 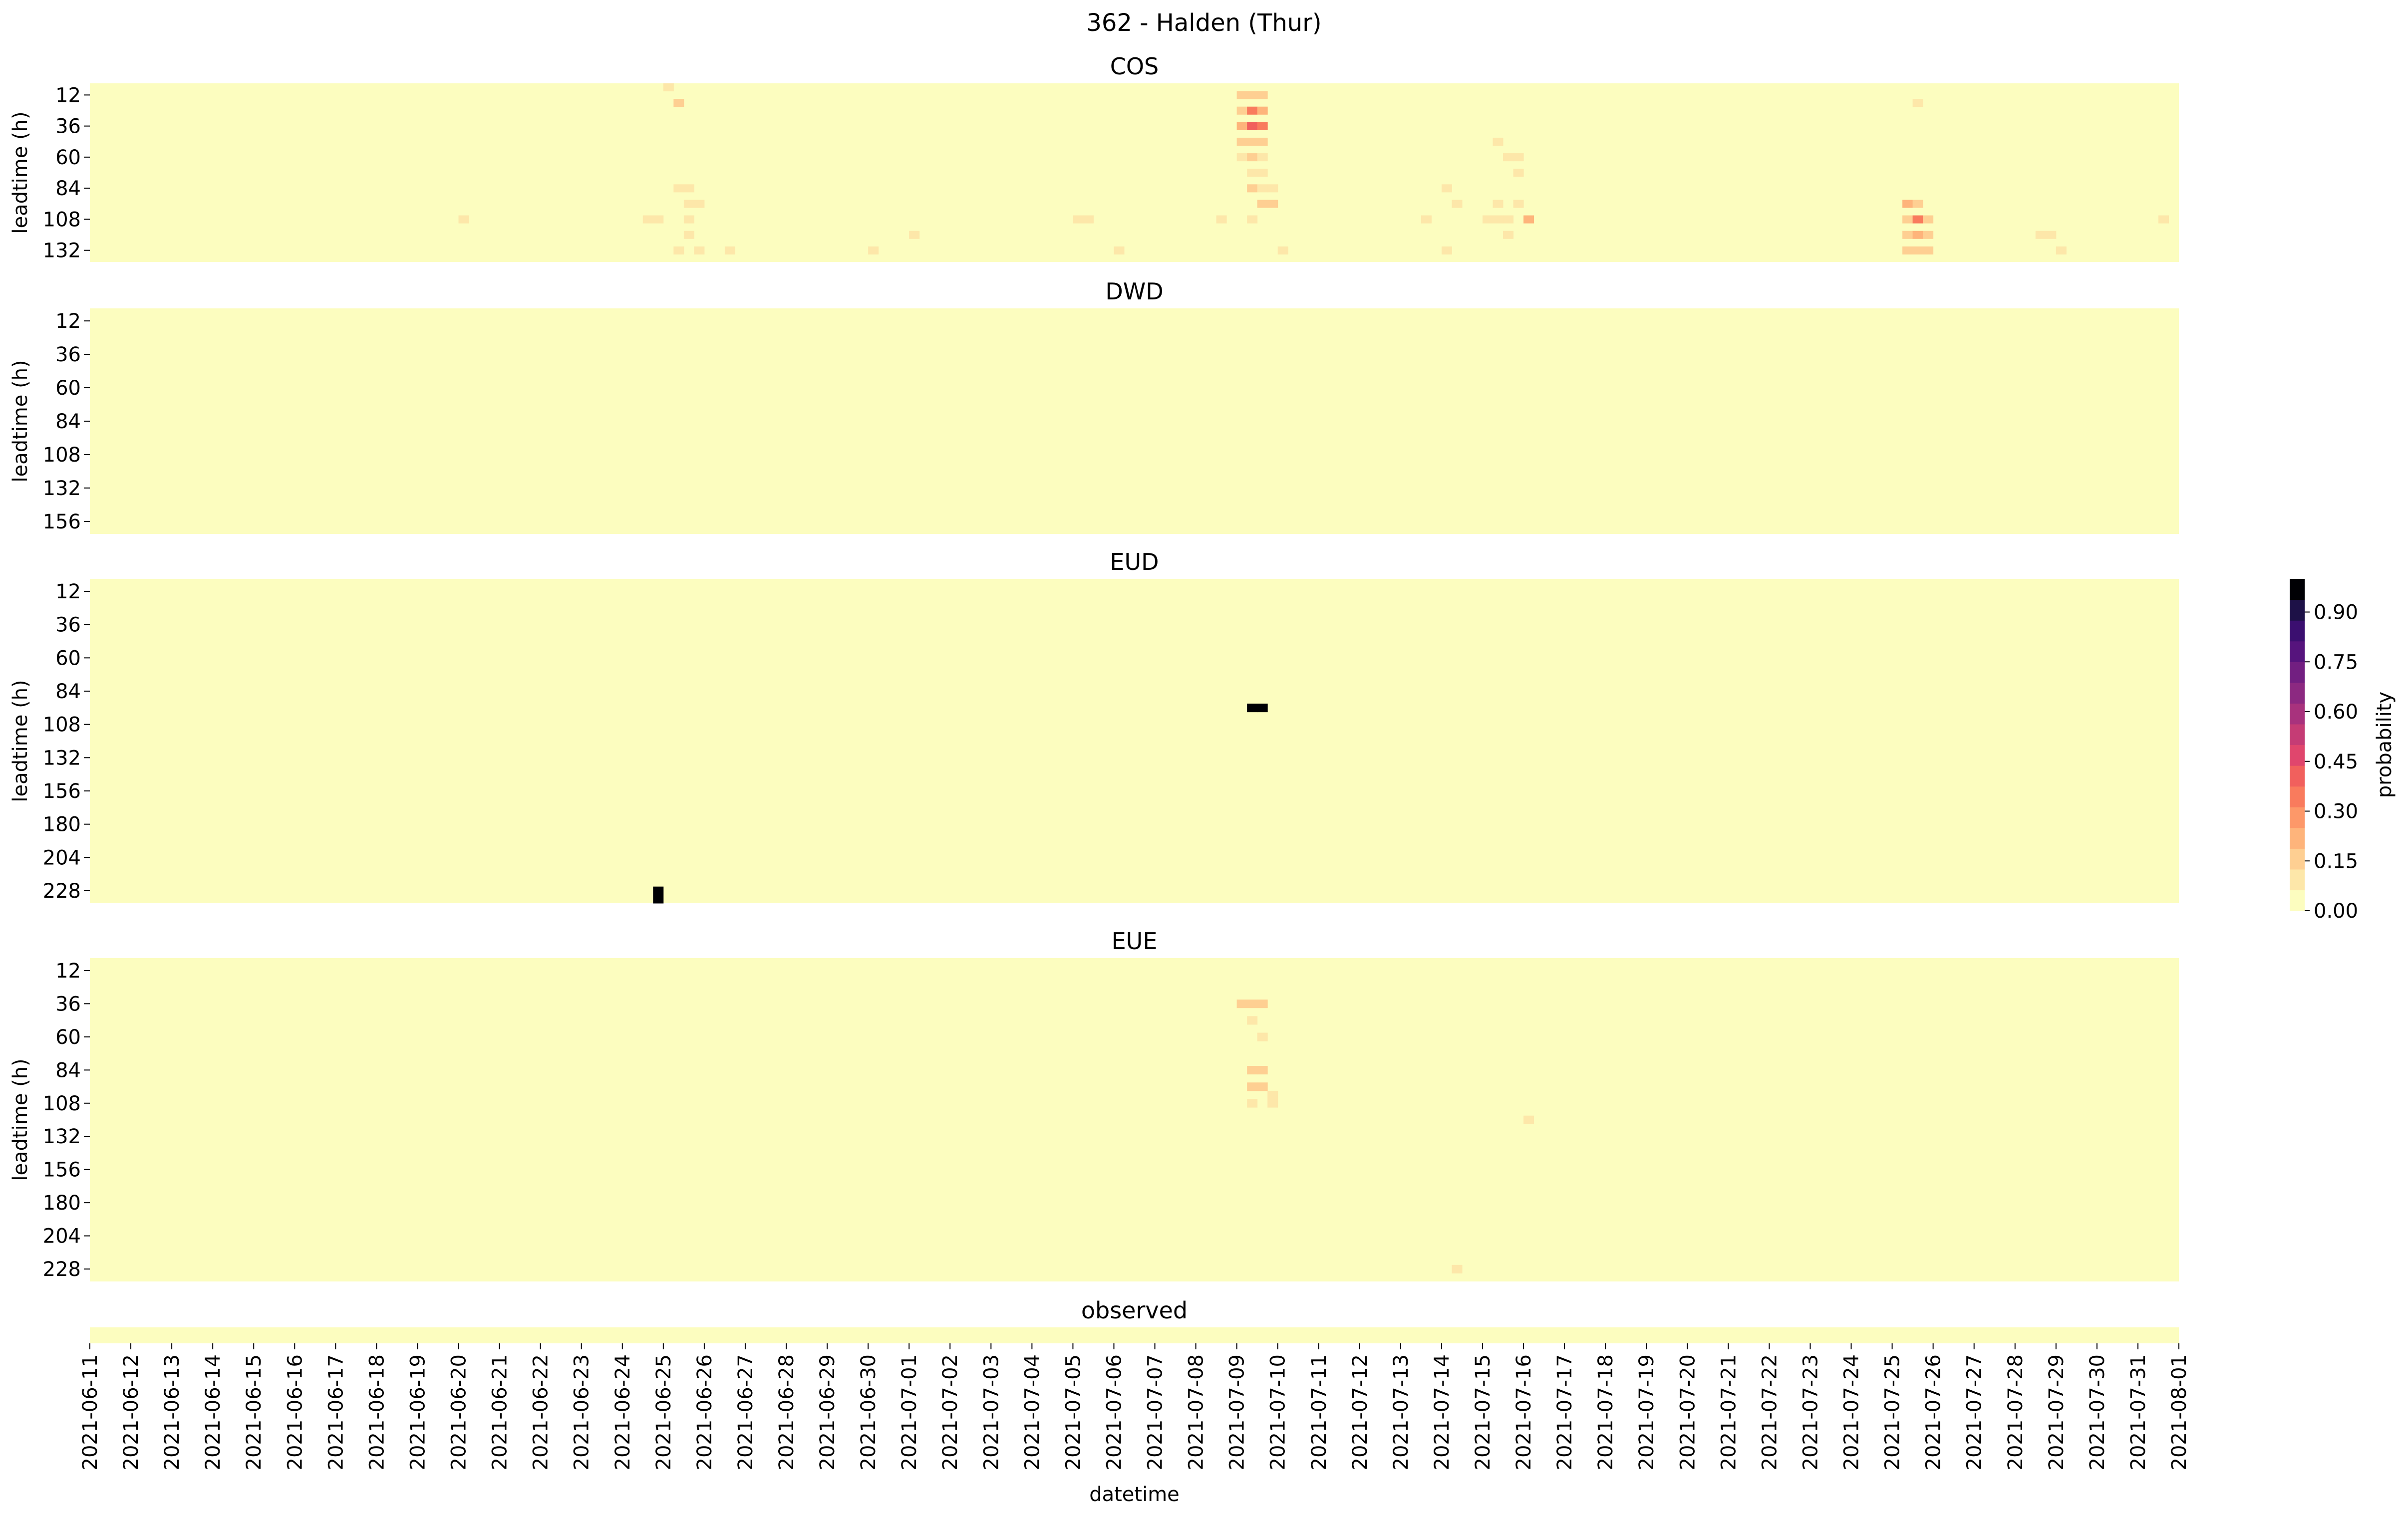 I want to click on x-tick-label: 2021-06-15, so click(x=255, y=1412).